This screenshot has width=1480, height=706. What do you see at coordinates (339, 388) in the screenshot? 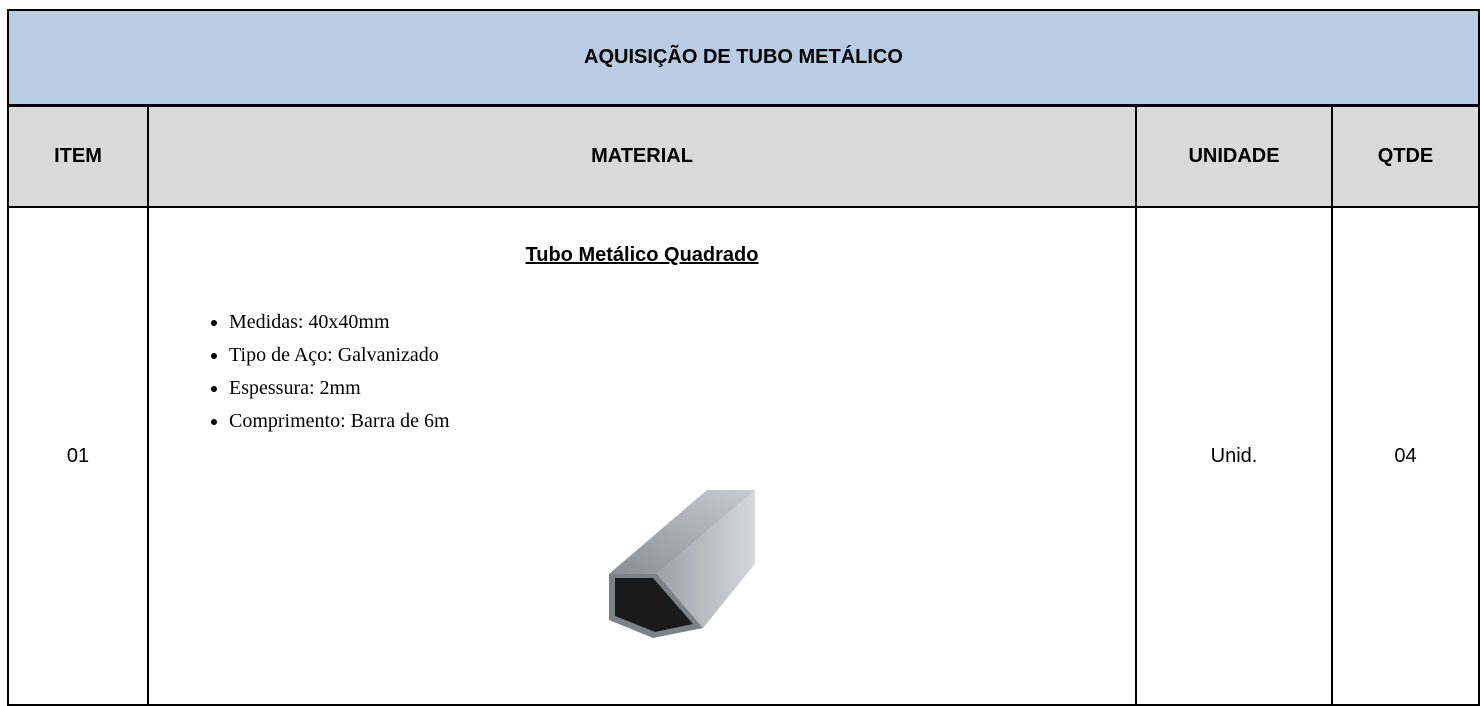
I see `spec-item: Espessura: 2mm` at bounding box center [339, 388].